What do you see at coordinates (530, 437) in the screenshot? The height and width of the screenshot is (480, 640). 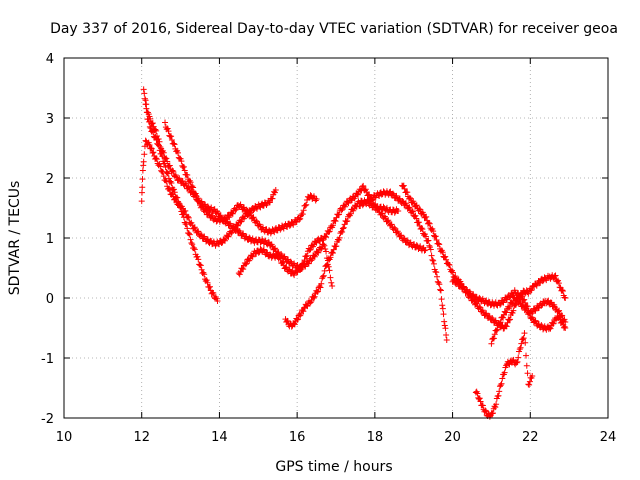 I see `x-tick-label: 22` at bounding box center [530, 437].